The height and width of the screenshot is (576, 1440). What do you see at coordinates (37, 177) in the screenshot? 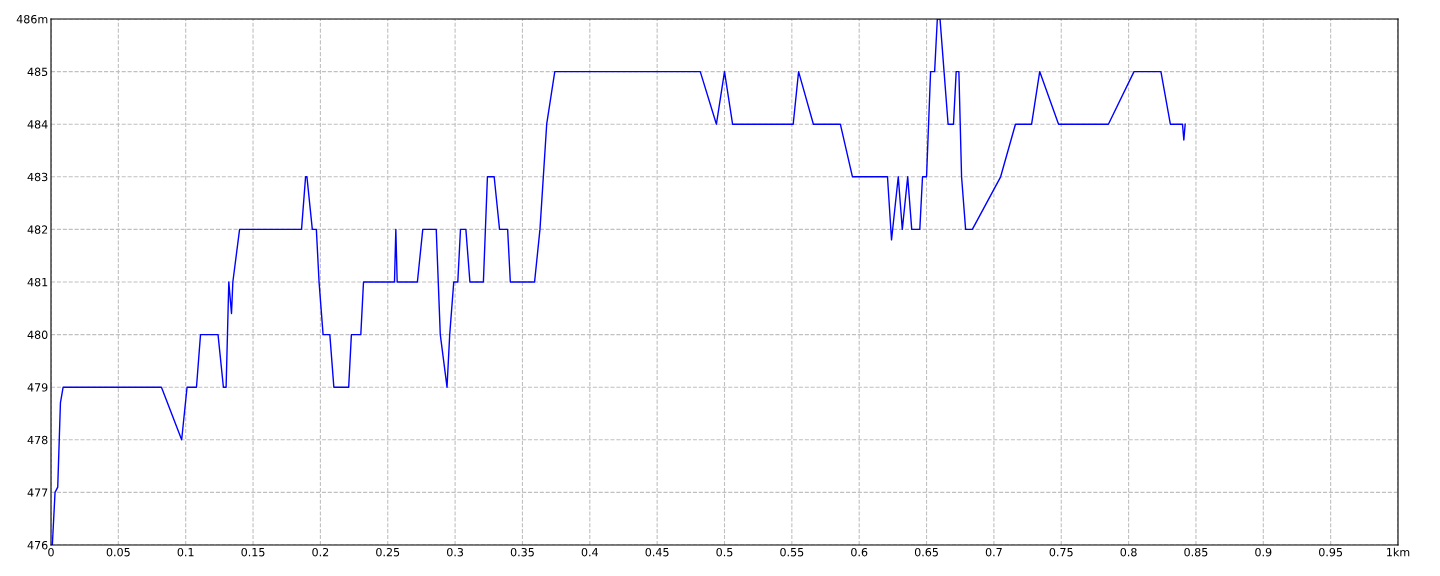
I see `y-tick-label: 483` at bounding box center [37, 177].